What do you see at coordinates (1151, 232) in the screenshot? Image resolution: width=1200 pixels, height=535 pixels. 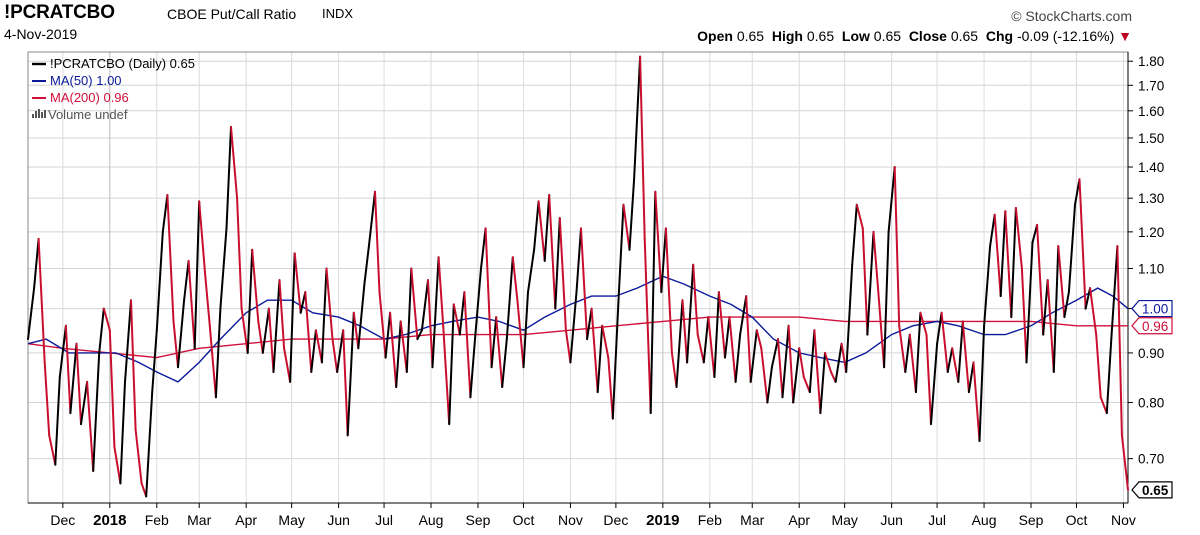 I see `y-tick-label: 1.20` at bounding box center [1151, 232].